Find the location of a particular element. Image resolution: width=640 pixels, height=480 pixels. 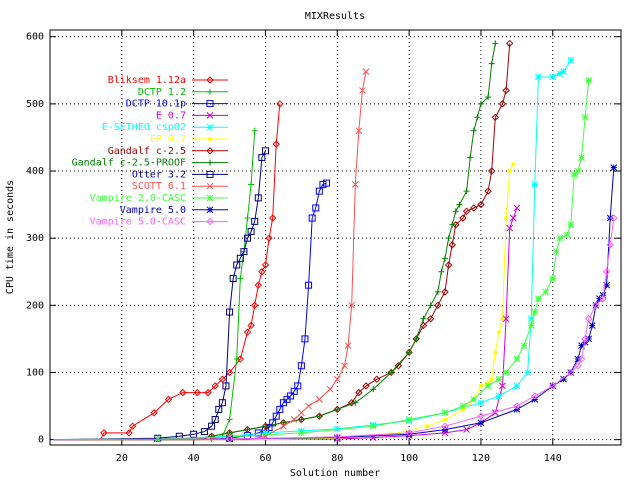

legend-label: Vampire 2.0-CASC is located at coordinates (138, 198).